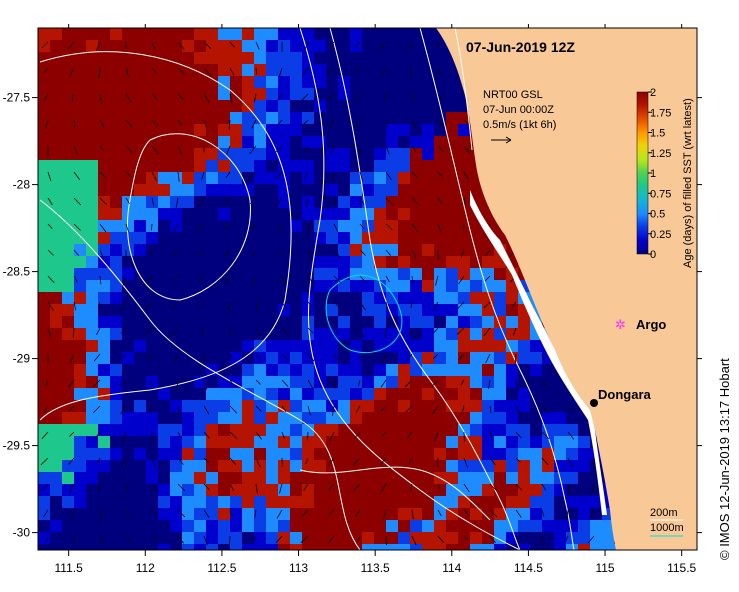 The height and width of the screenshot is (592, 739). I want to click on x-tick-label: 112, so click(145, 568).